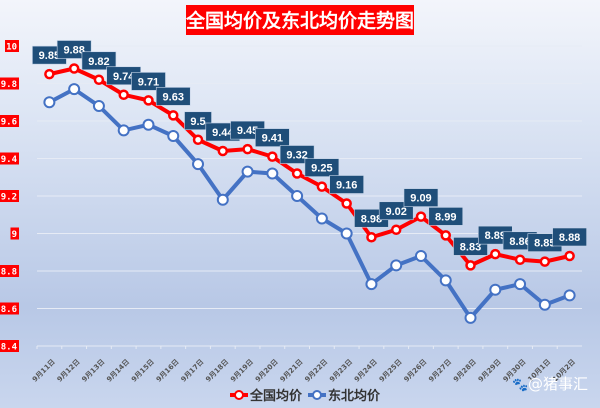 This screenshot has height=408, width=600. I want to click on x-tick-label: 9月27日, so click(440, 371).